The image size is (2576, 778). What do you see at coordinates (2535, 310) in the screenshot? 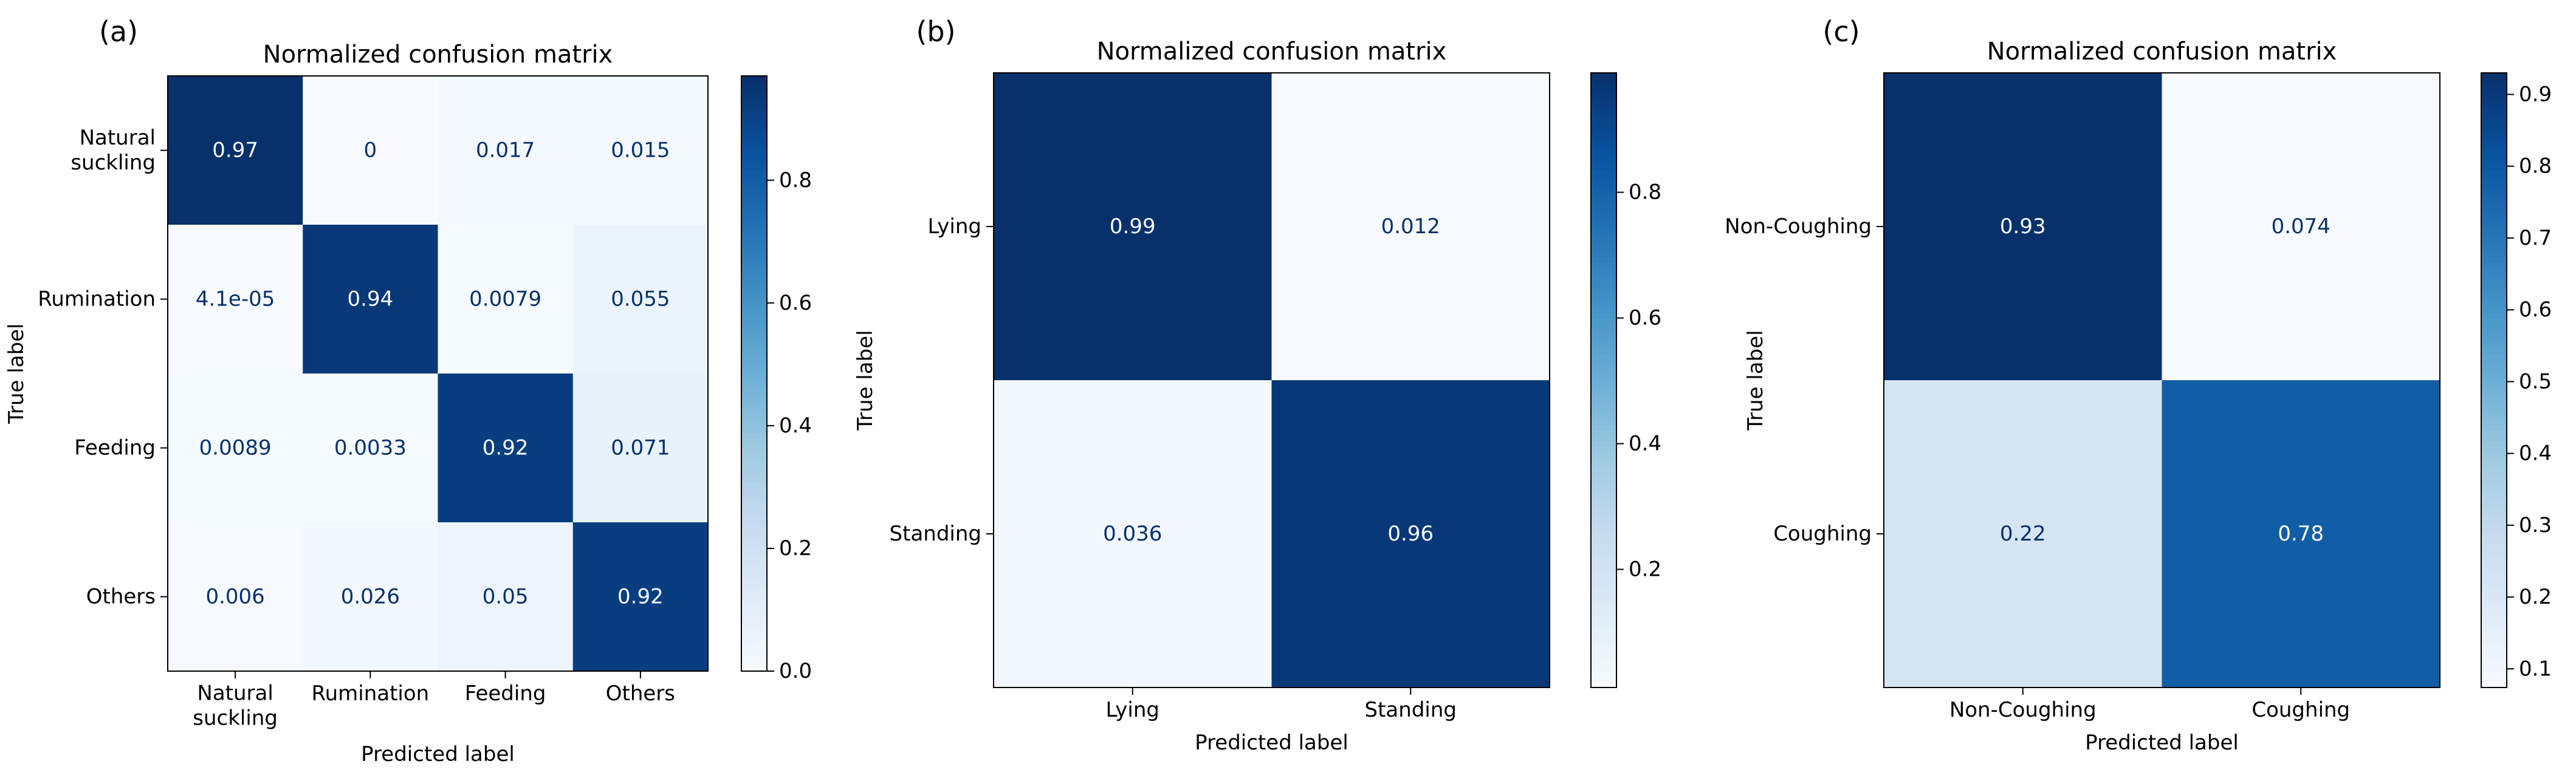
I see `colorbar-tick-label: 0.6` at bounding box center [2535, 310].